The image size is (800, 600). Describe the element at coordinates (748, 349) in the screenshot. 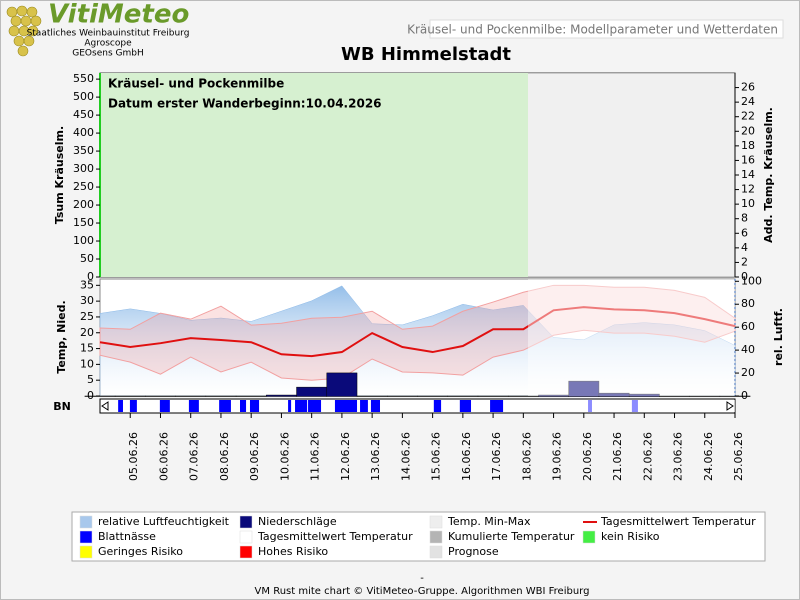

I see `y2-tick-label: 40` at that location.